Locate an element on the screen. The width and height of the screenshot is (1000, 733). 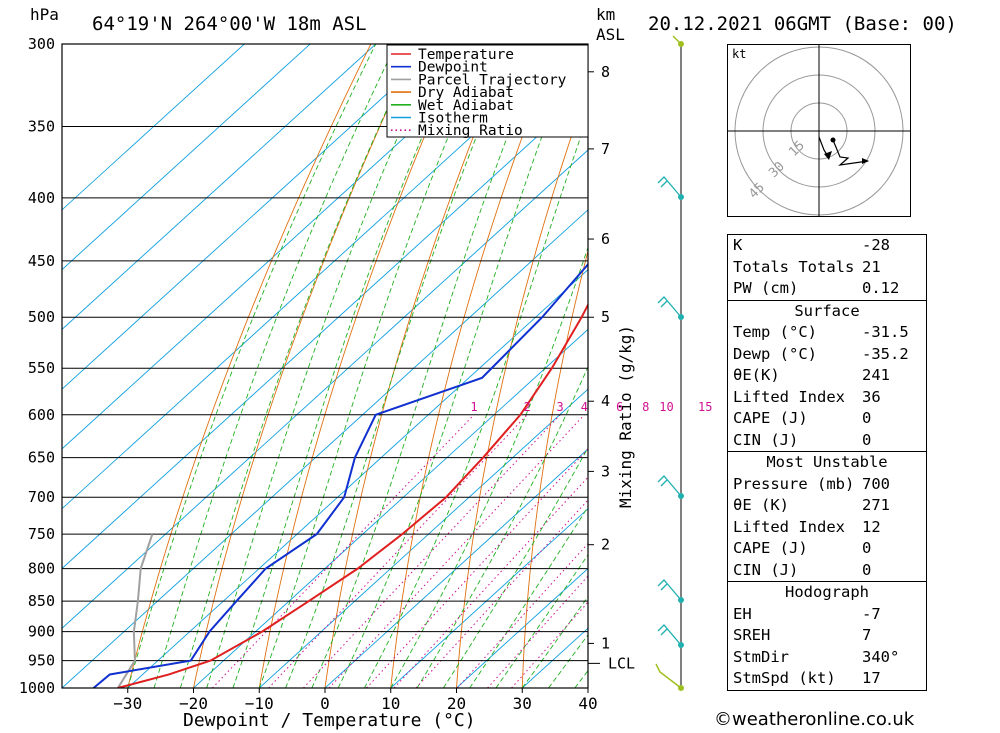
hodograph-end-arrow is located at coordinates (865, 161).